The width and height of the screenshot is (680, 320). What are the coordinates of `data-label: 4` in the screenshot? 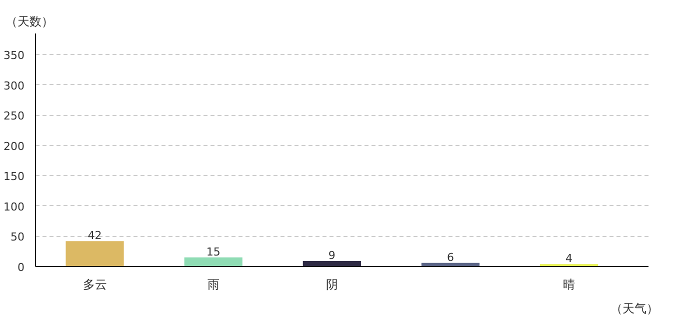 It's located at (569, 259).